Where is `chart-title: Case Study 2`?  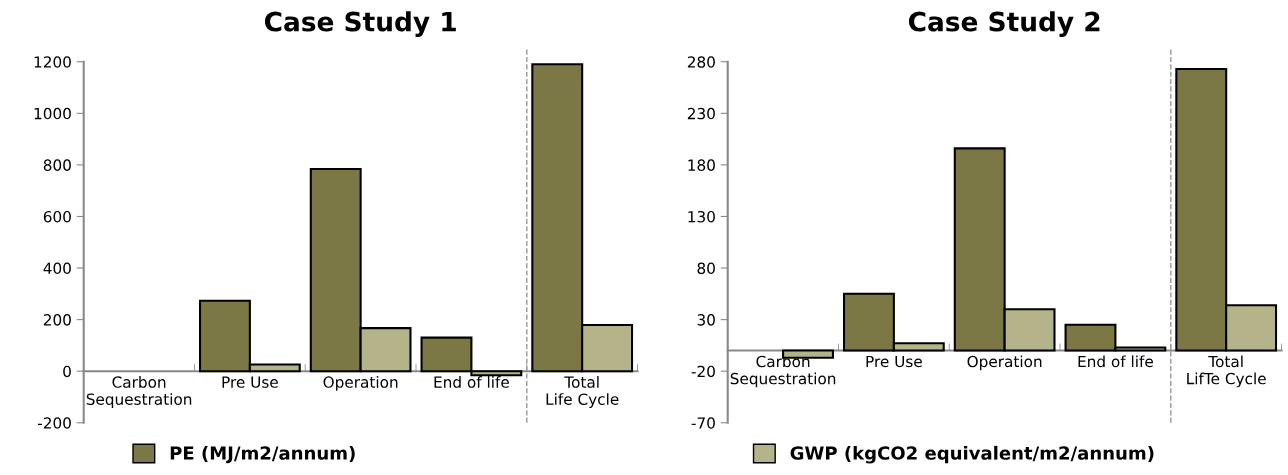 chart-title: Case Study 2 is located at coordinates (1004, 24).